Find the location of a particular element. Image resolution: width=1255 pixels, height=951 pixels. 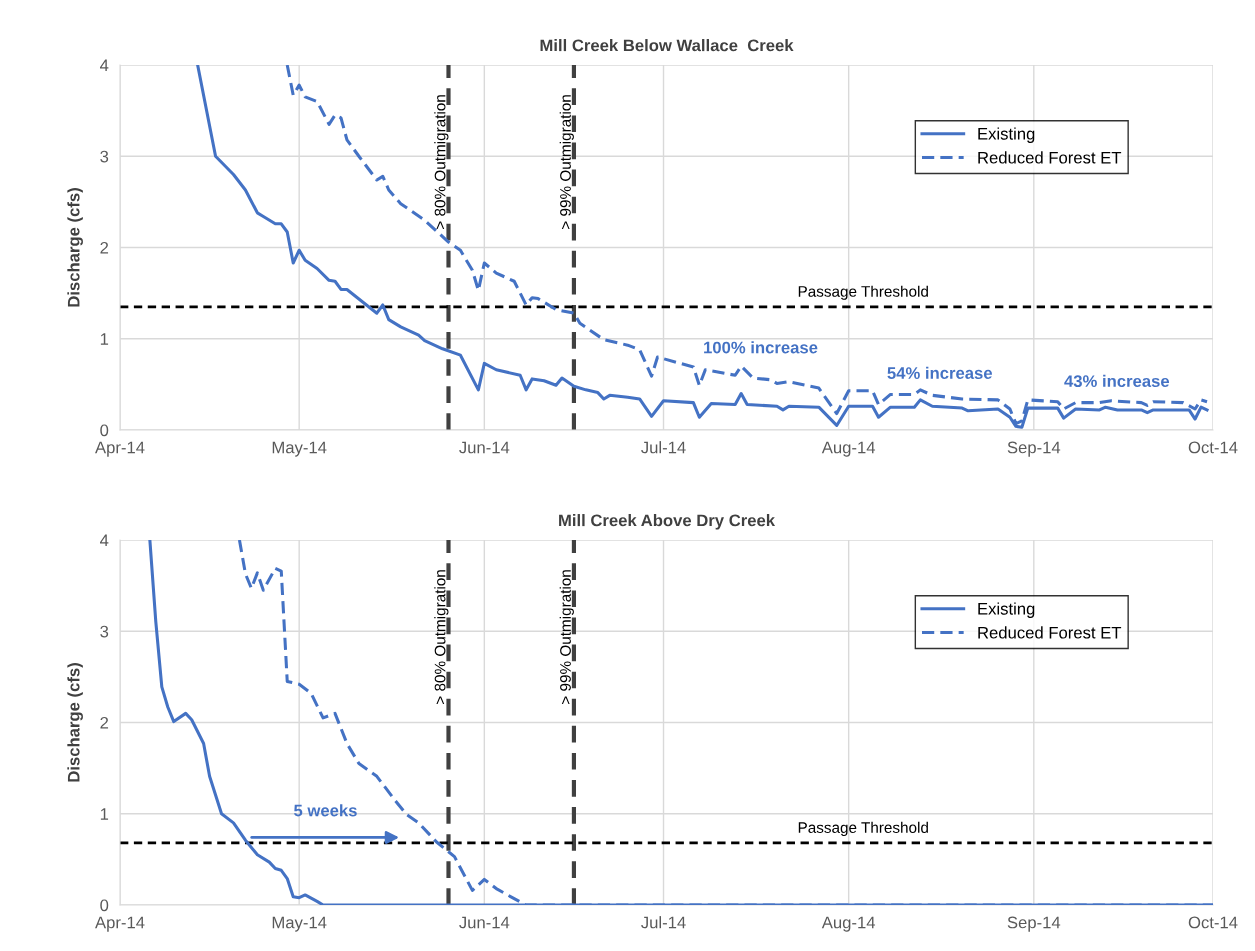

annotation: 43% increase is located at coordinates (1117, 381).